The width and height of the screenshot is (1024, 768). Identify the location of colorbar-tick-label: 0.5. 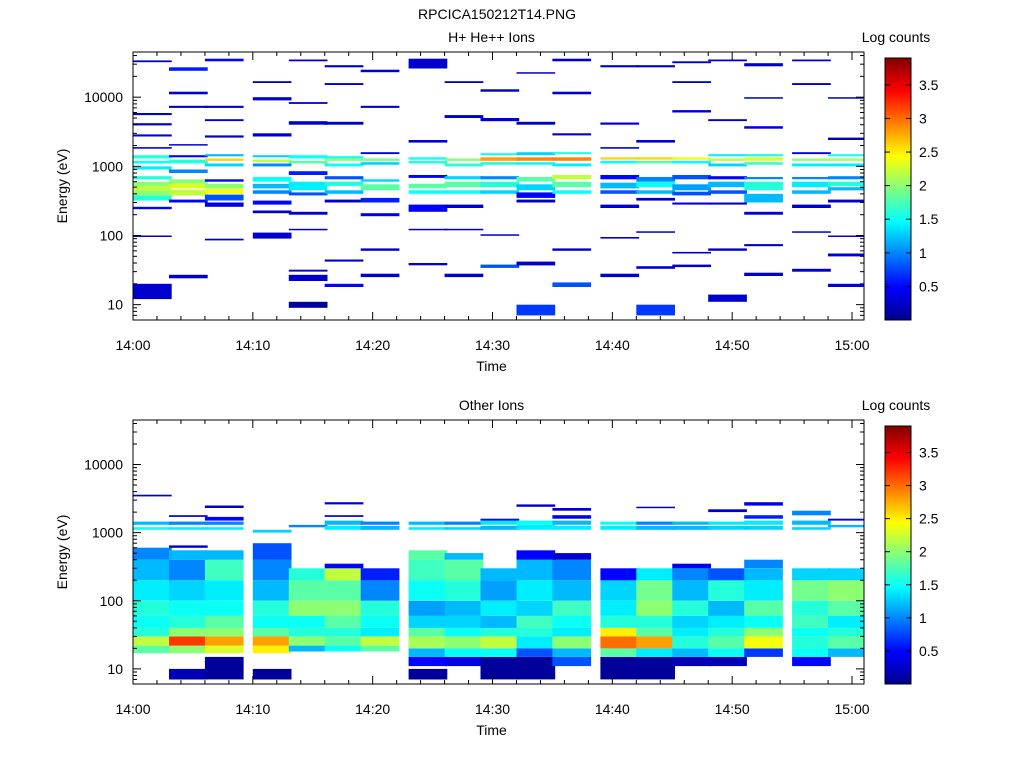
(929, 651).